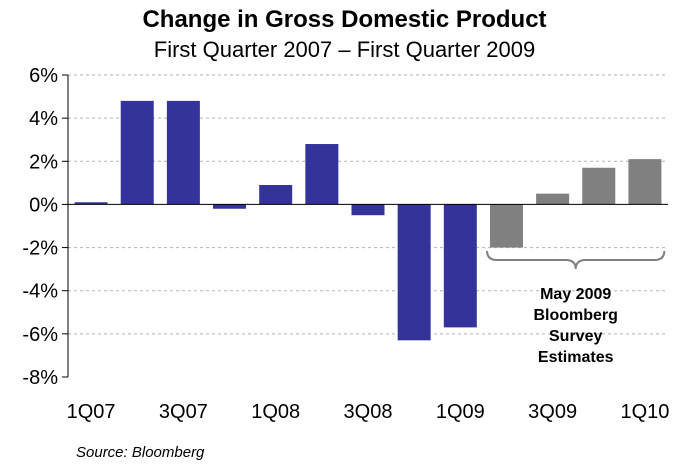 Image resolution: width=689 pixels, height=464 pixels. Describe the element at coordinates (40, 292) in the screenshot. I see `y-tick-label: -4%` at that location.